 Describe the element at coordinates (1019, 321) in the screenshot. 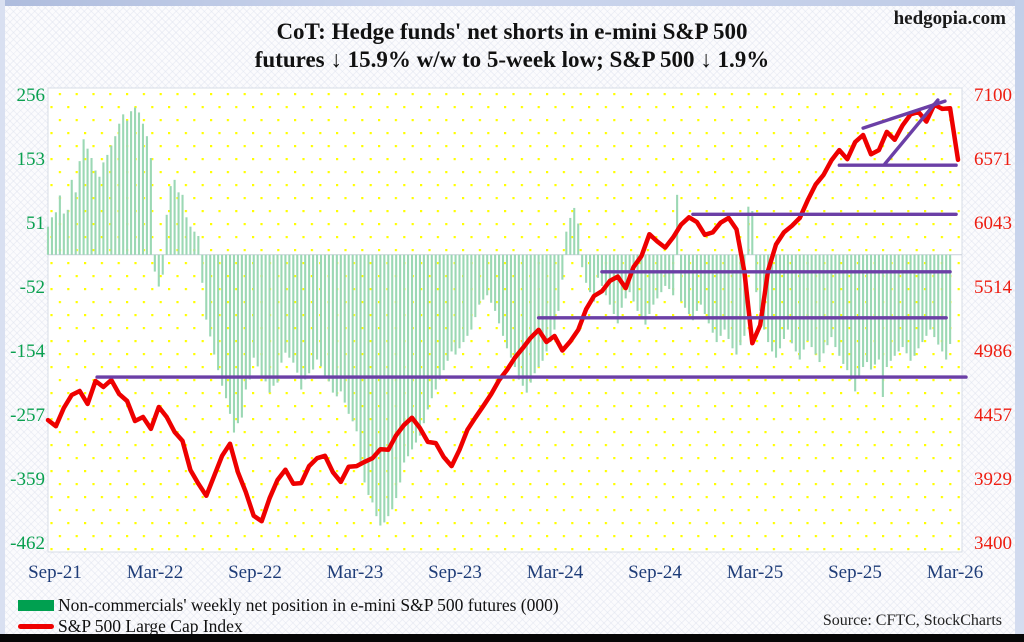

I see `frame-right-edge` at that location.